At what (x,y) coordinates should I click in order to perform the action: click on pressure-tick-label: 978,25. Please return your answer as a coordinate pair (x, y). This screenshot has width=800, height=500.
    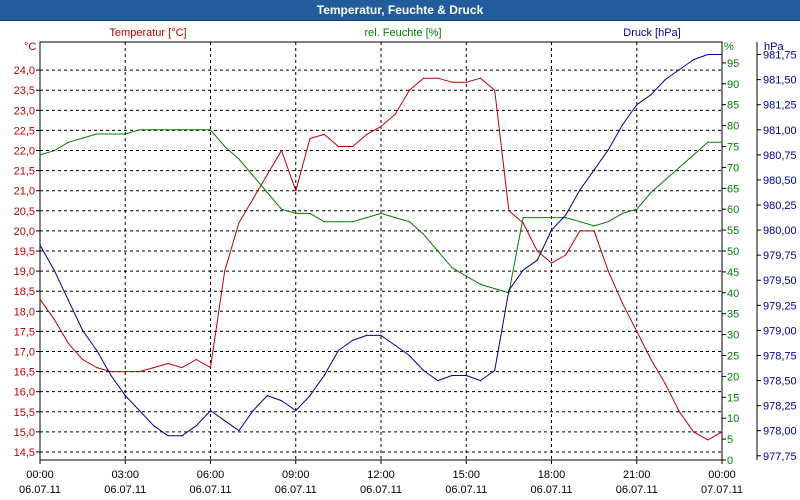
    Looking at the image, I should click on (780, 407).